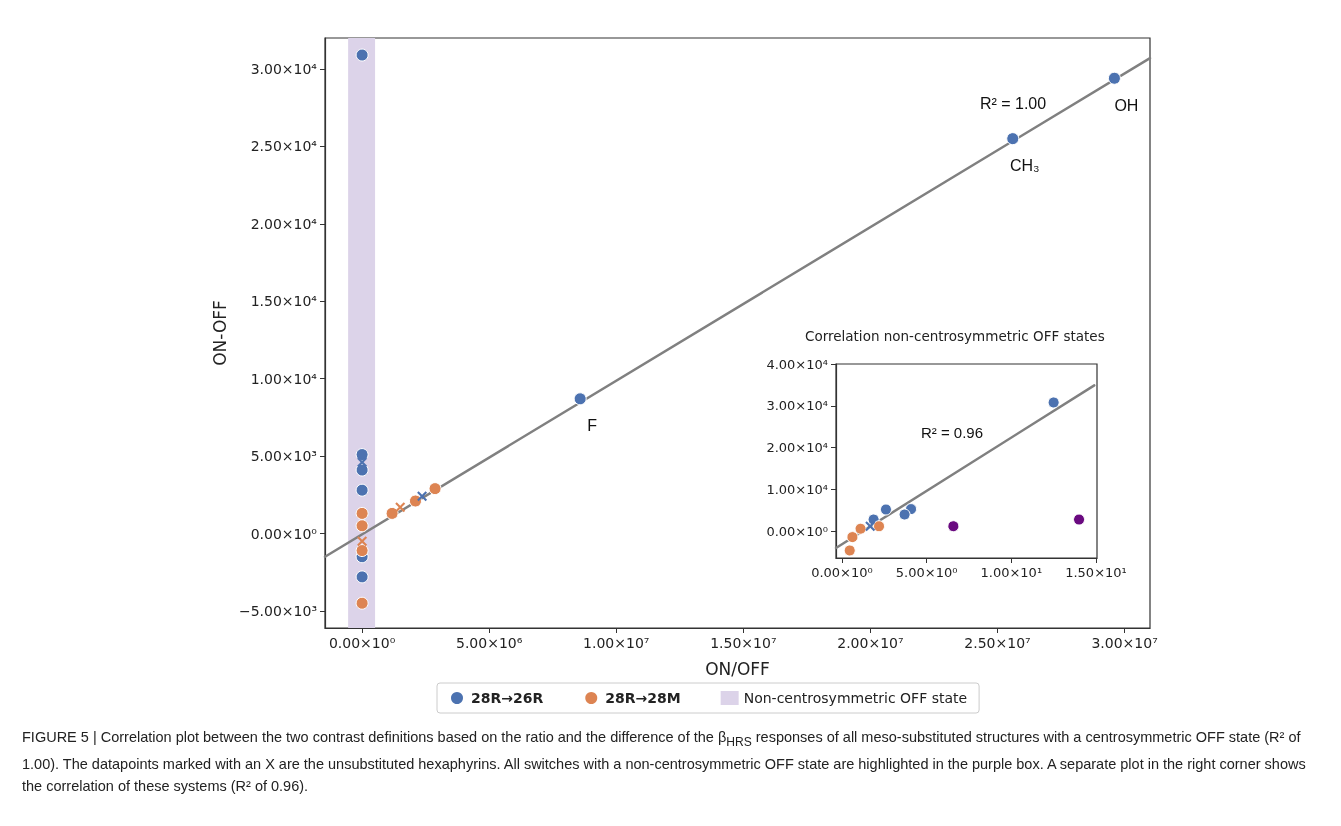  I want to click on x-tick-label: 1.50×10⁷, so click(743, 643).